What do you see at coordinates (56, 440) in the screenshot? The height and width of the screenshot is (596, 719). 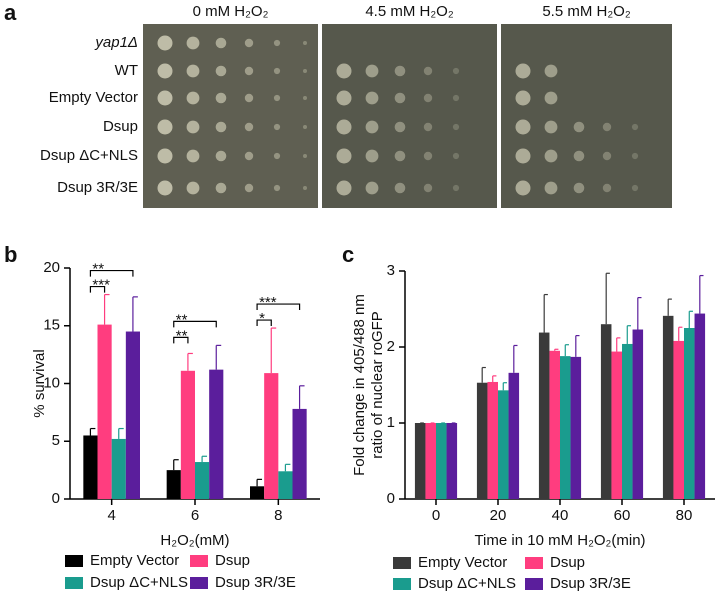 I see `y-tick-label: 5` at bounding box center [56, 440].